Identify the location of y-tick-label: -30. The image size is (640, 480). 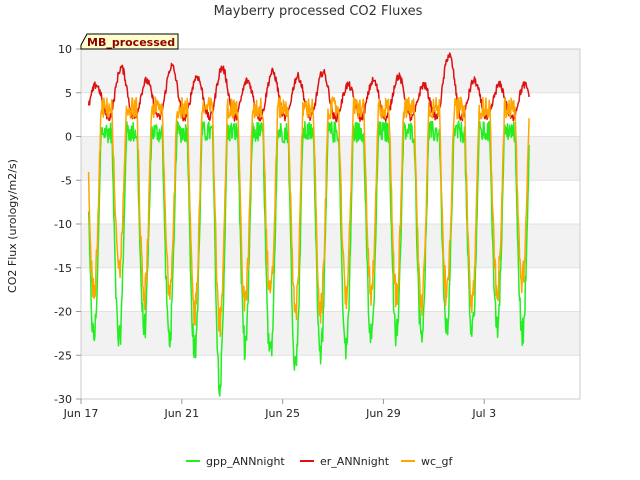
(63, 399).